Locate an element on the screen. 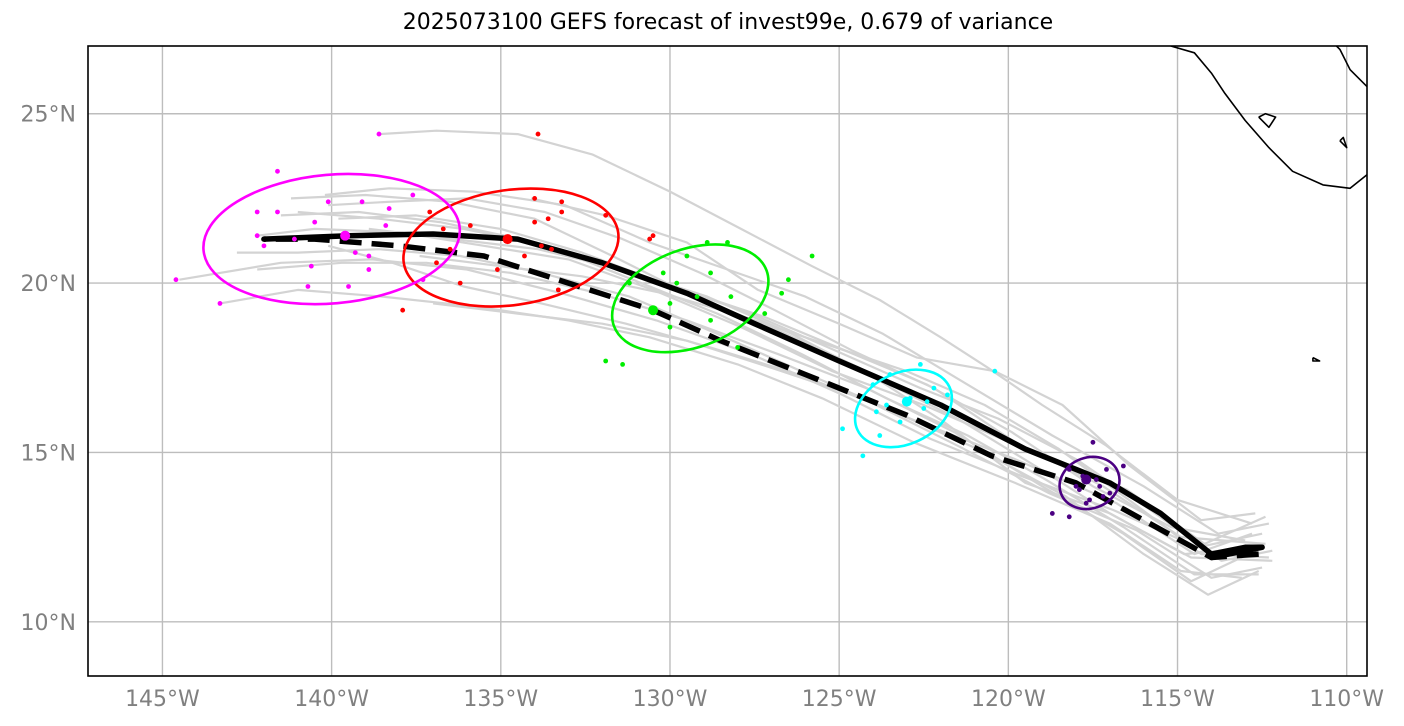  lon-tick-label: 145°W is located at coordinates (162, 699).